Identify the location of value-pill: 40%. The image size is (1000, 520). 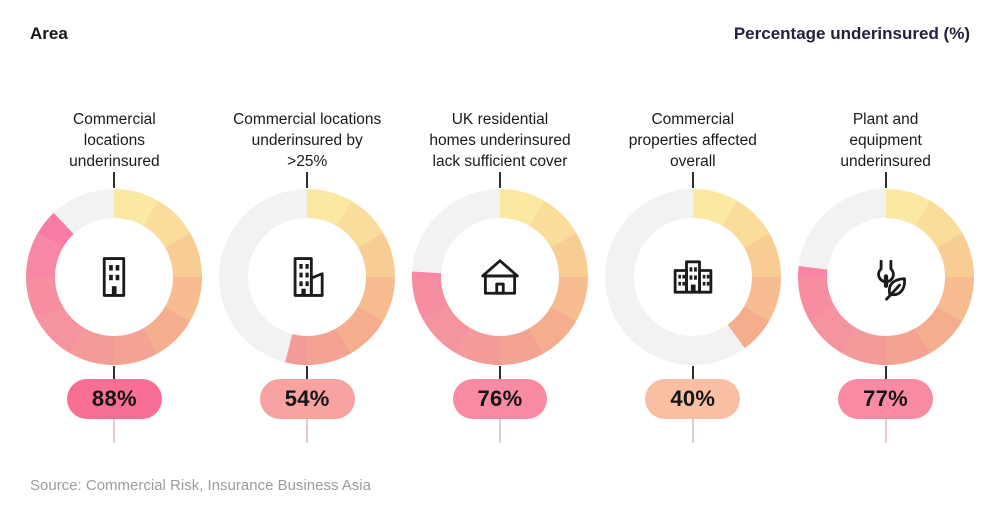
(693, 399).